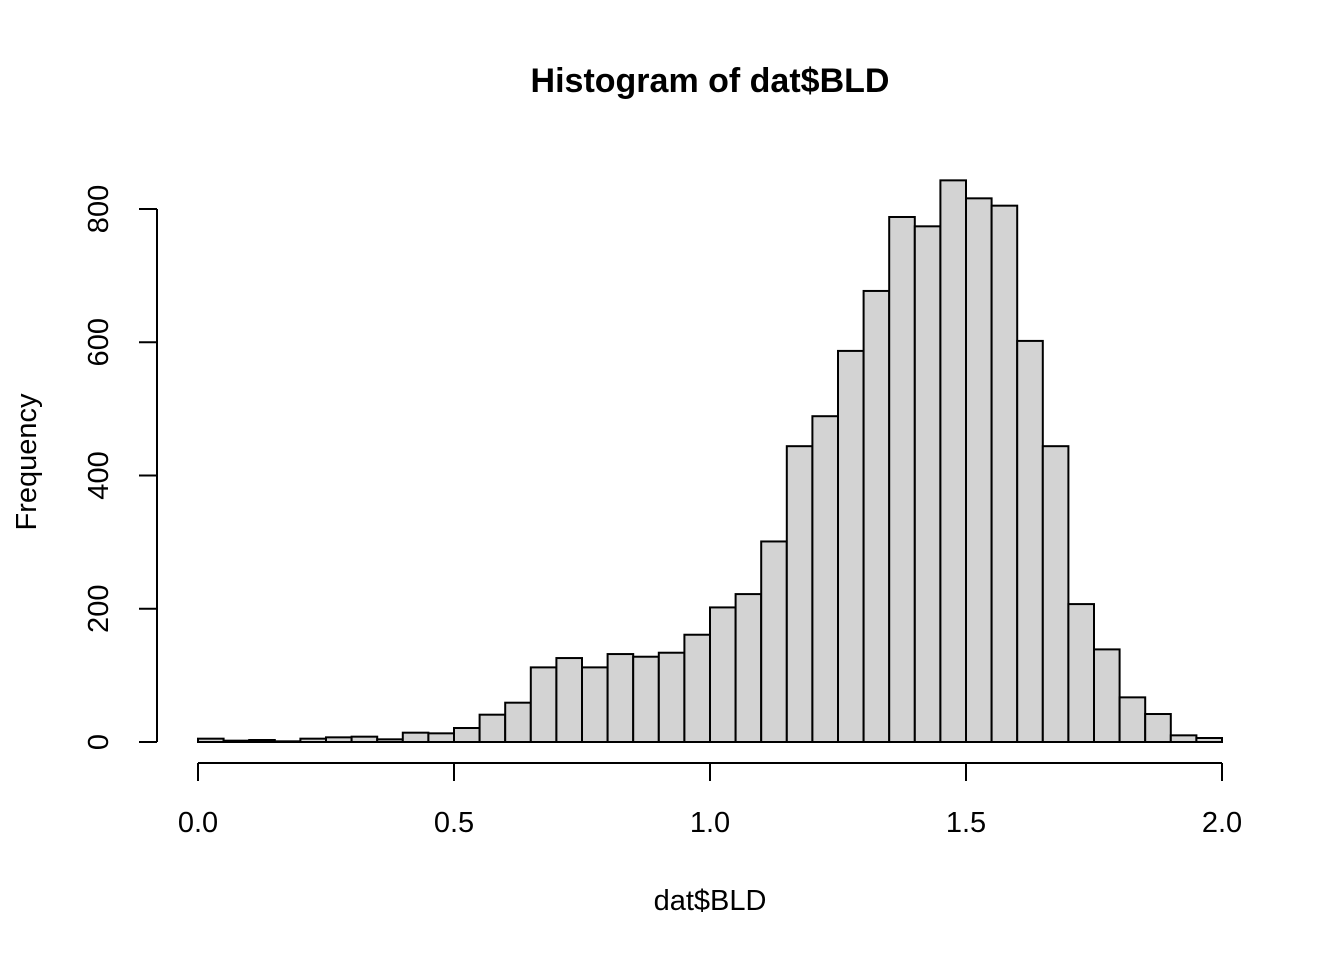  What do you see at coordinates (454, 823) in the screenshot?
I see `x-tick-label: 0.5` at bounding box center [454, 823].